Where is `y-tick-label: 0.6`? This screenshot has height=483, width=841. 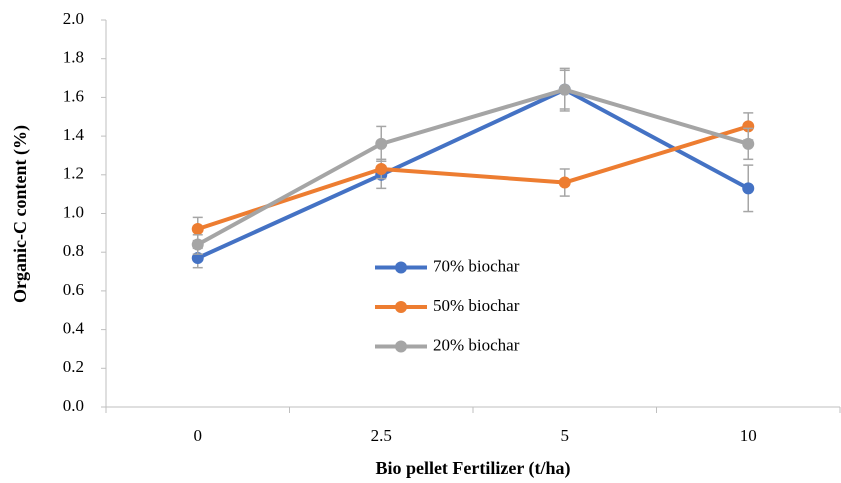 y-tick-label: 0.6 is located at coordinates (73, 289).